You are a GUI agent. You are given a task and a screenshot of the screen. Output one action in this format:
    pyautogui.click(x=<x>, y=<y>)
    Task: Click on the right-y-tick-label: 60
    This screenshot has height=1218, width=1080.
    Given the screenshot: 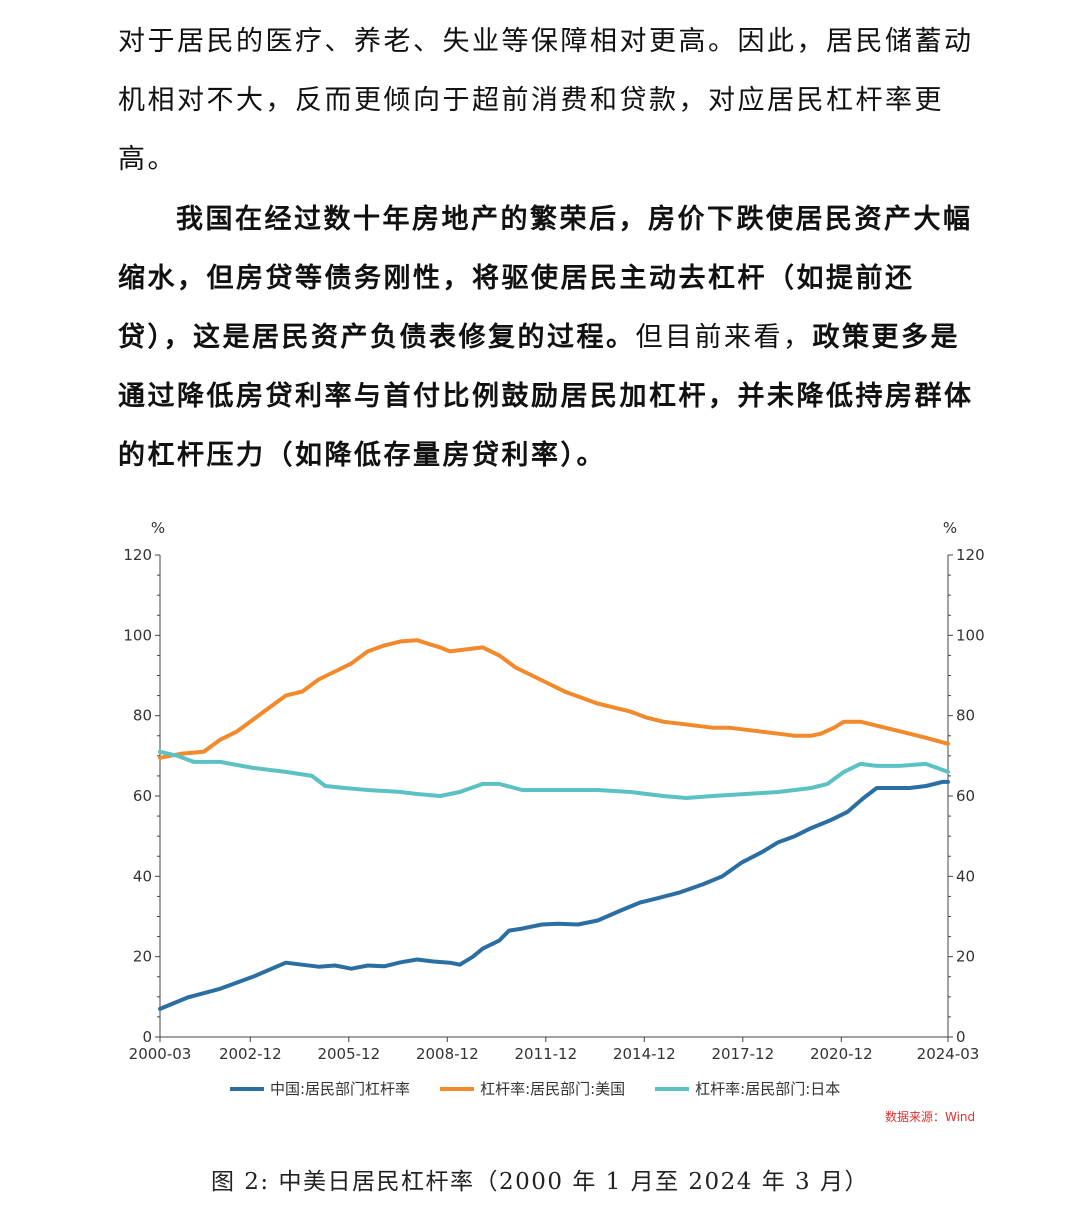 What is the action you would take?
    pyautogui.click(x=965, y=796)
    